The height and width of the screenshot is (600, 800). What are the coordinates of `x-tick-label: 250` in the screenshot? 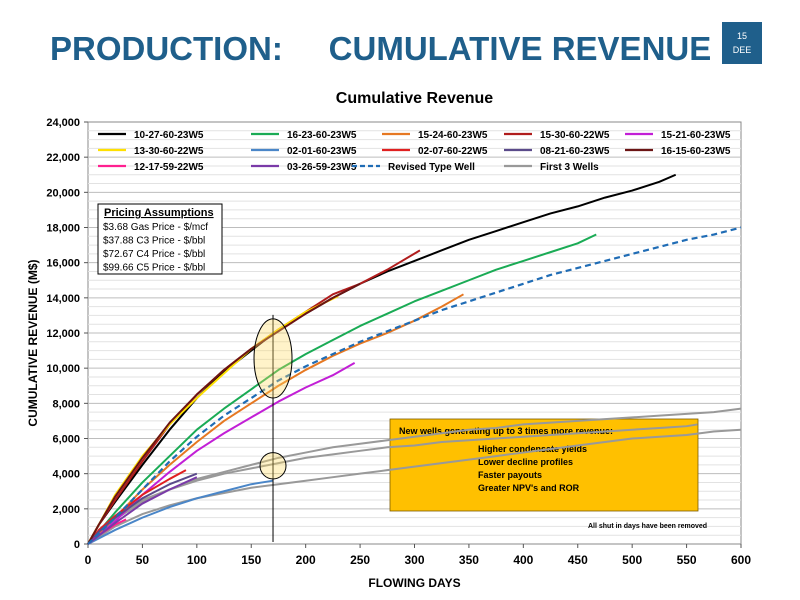 It's located at (360, 560).